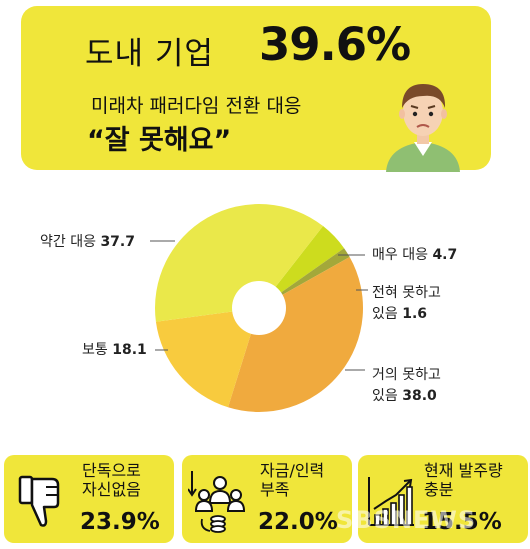  I want to click on label-jeonhyeo-line2: 있음, so click(385, 314).